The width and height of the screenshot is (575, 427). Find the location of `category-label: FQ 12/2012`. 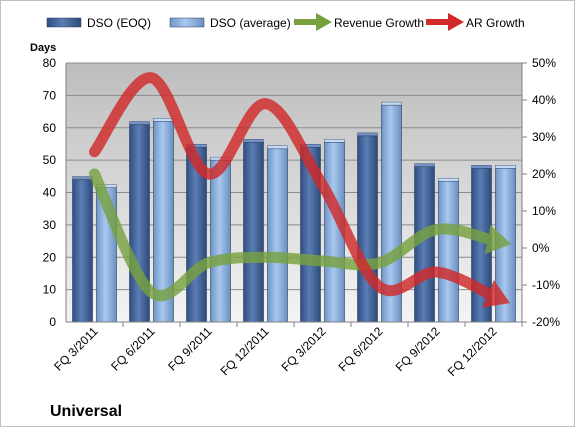

category-label: FQ 12/2012 is located at coordinates (472, 351).